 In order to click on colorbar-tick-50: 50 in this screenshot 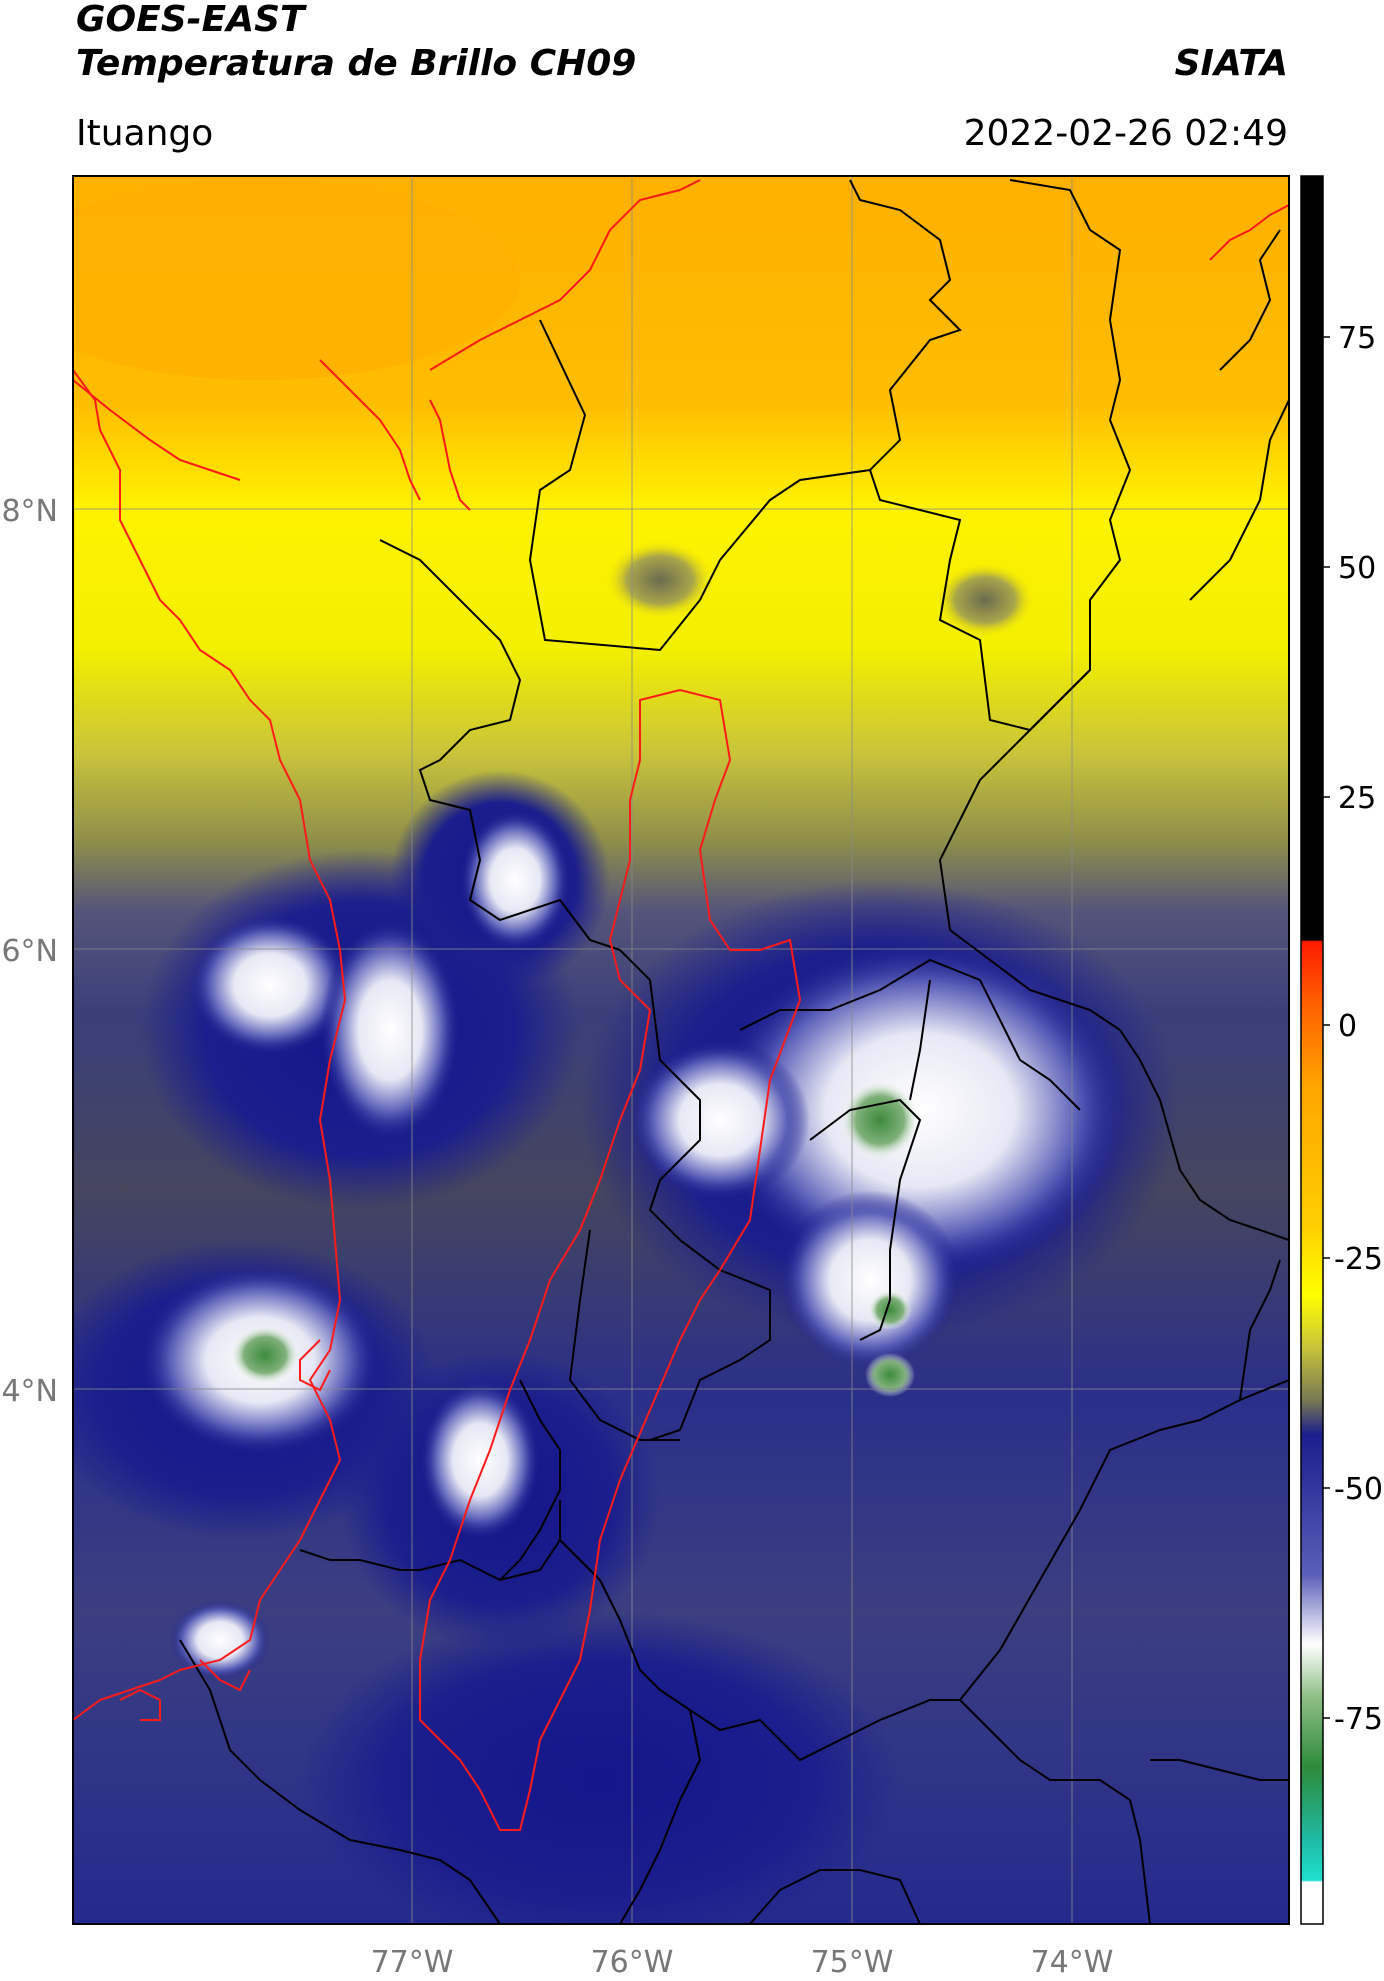, I will do `click(1357, 568)`.